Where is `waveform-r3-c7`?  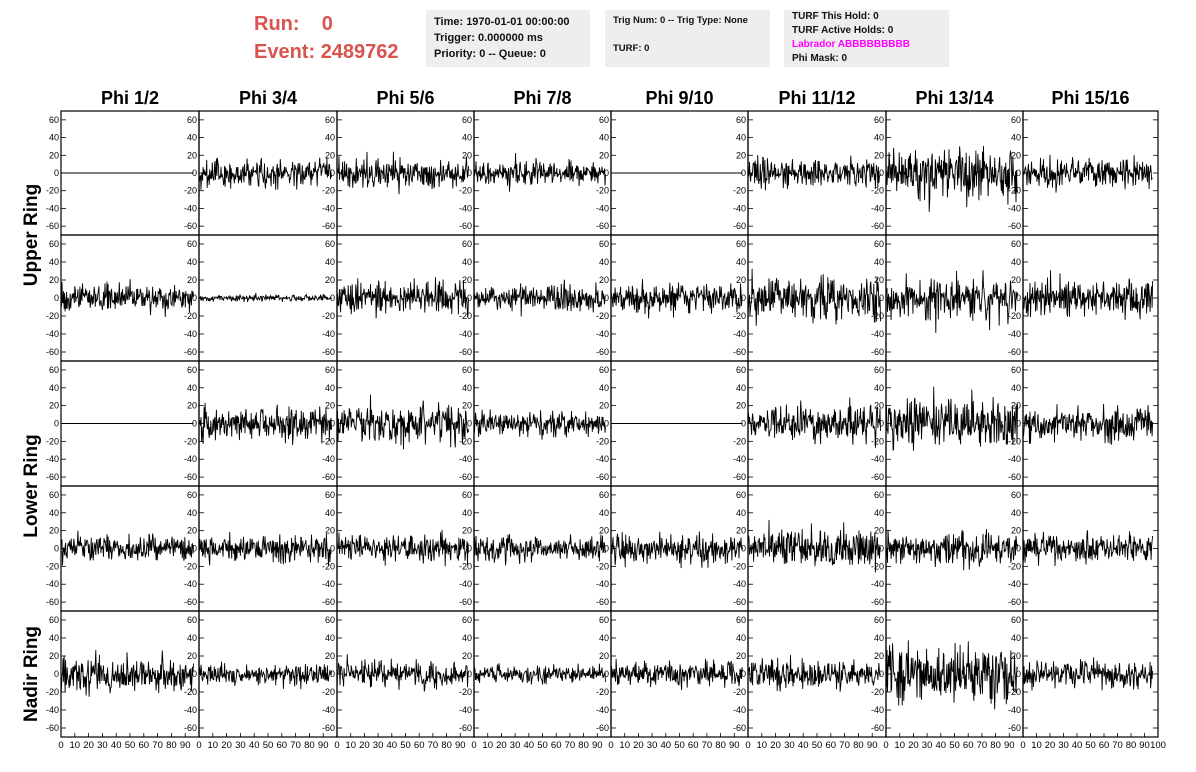 waveform-r3-c7 is located at coordinates (1088, 548).